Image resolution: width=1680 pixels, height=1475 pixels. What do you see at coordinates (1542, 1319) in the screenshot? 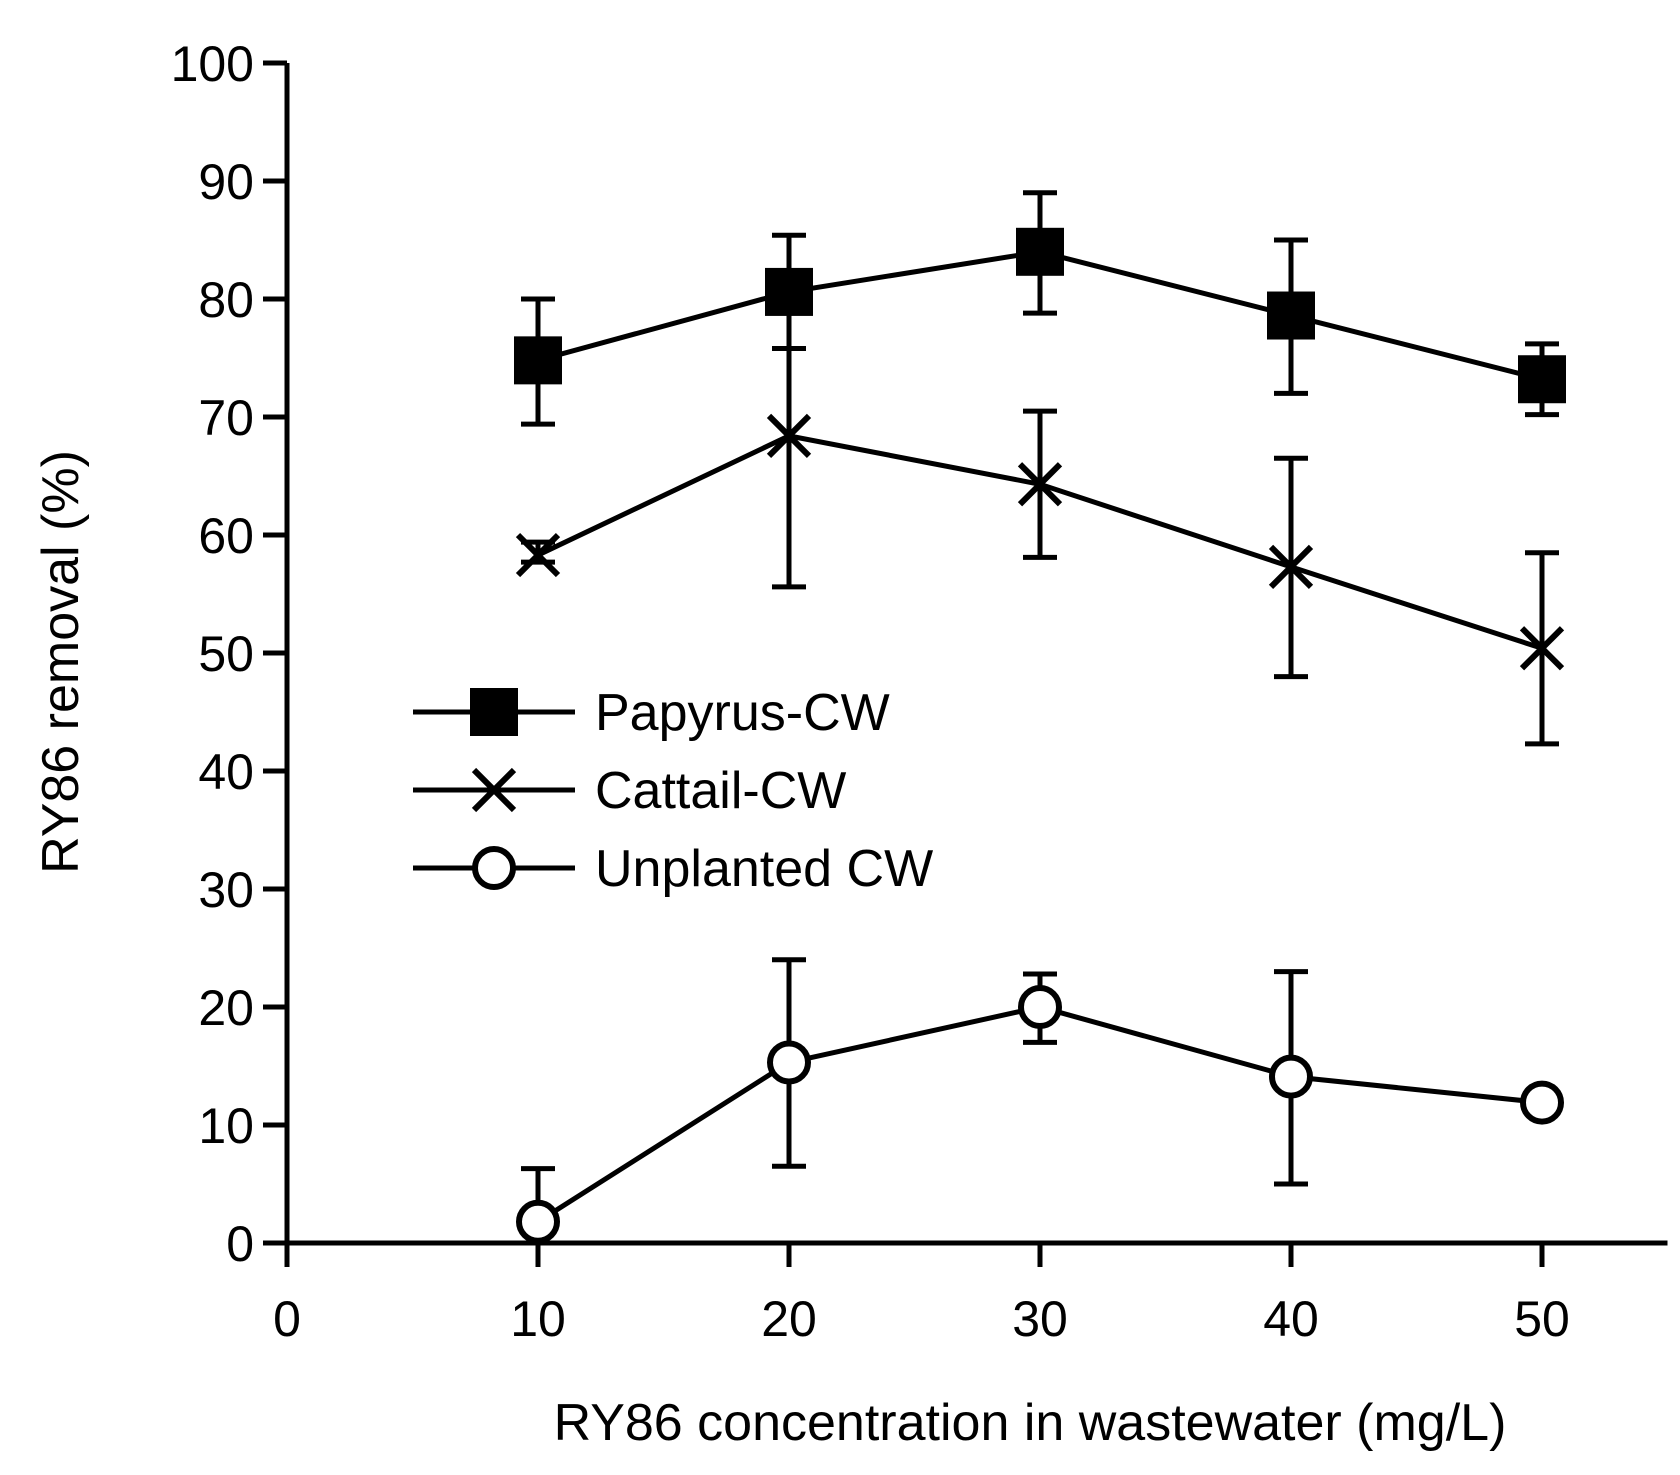
I see `x-tick-label: 50` at bounding box center [1542, 1319].